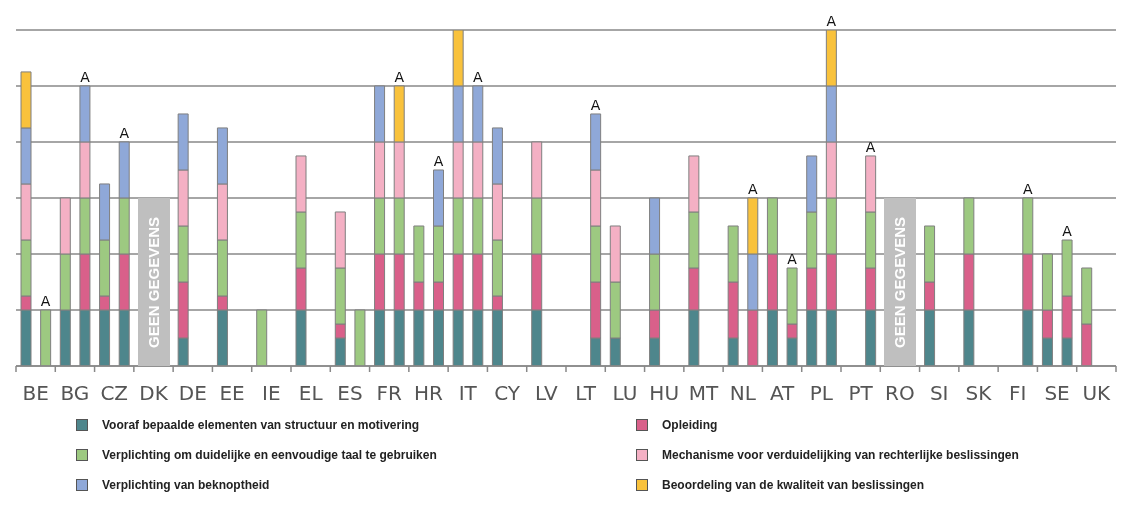 This screenshot has height=509, width=1132. What do you see at coordinates (840, 455) in the screenshot?
I see `legend-label: Mechanisme voor verduidelijking van rechterlijke beslissingen` at bounding box center [840, 455].